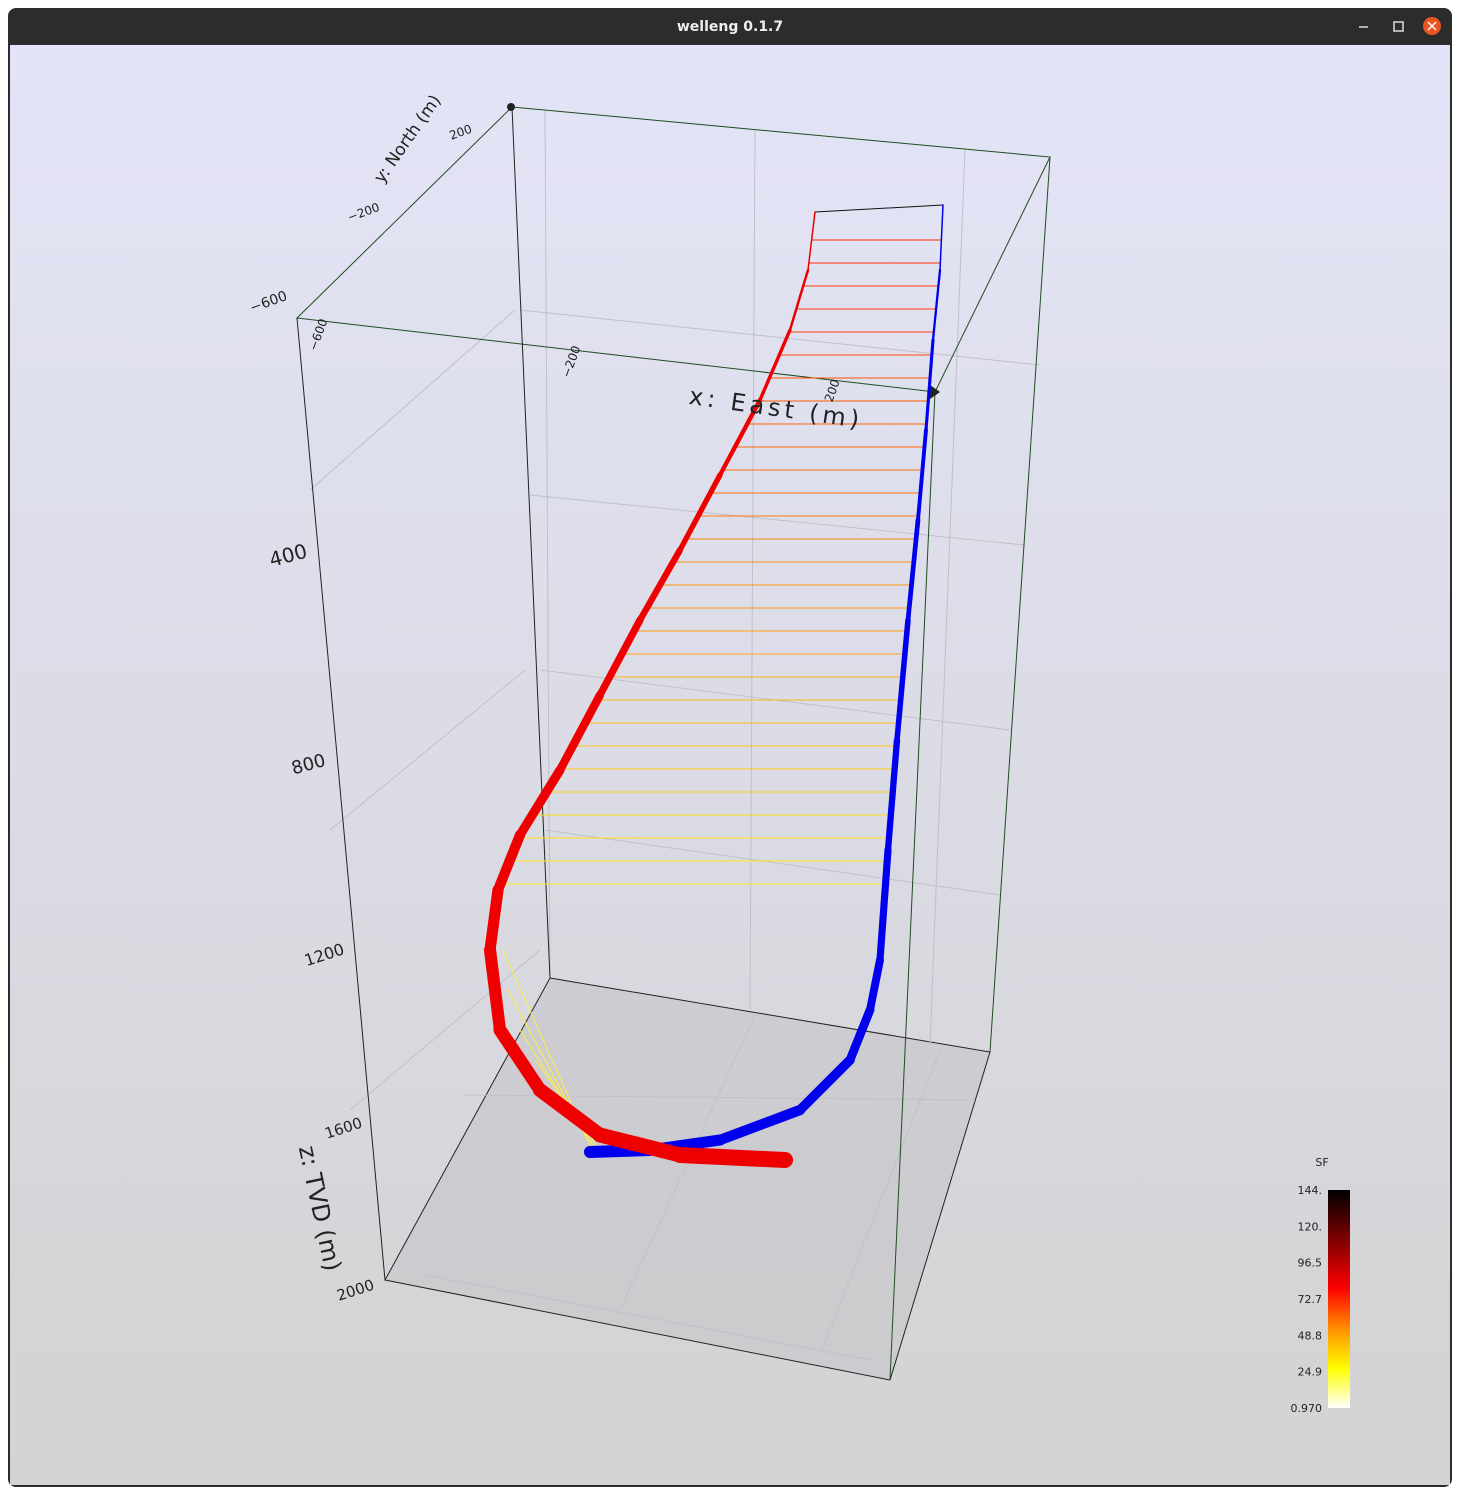 The width and height of the screenshot is (1460, 1499). I want to click on colorbar-label: 0.970, so click(1307, 1408).